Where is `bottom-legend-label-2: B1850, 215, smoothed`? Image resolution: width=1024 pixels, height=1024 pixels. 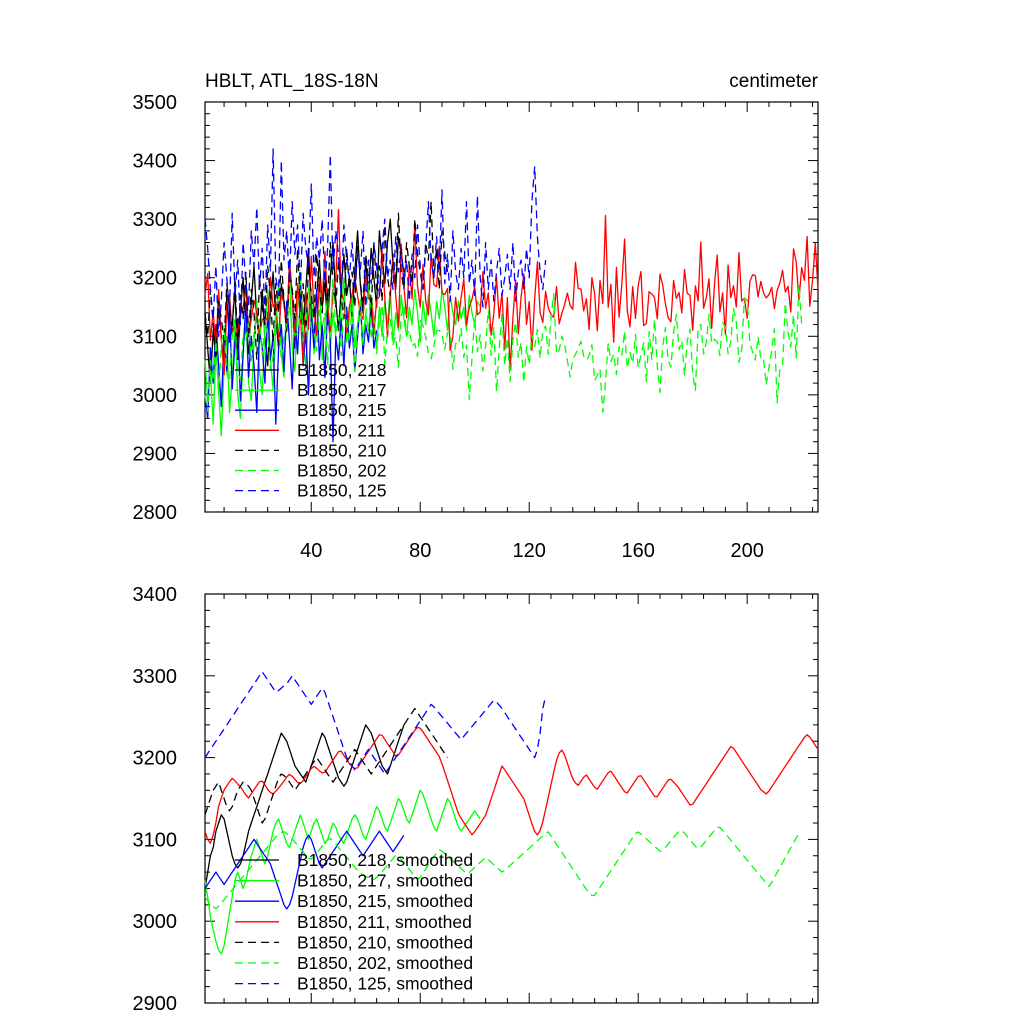 bottom-legend-label-2: B1850, 215, smoothed is located at coordinates (385, 901).